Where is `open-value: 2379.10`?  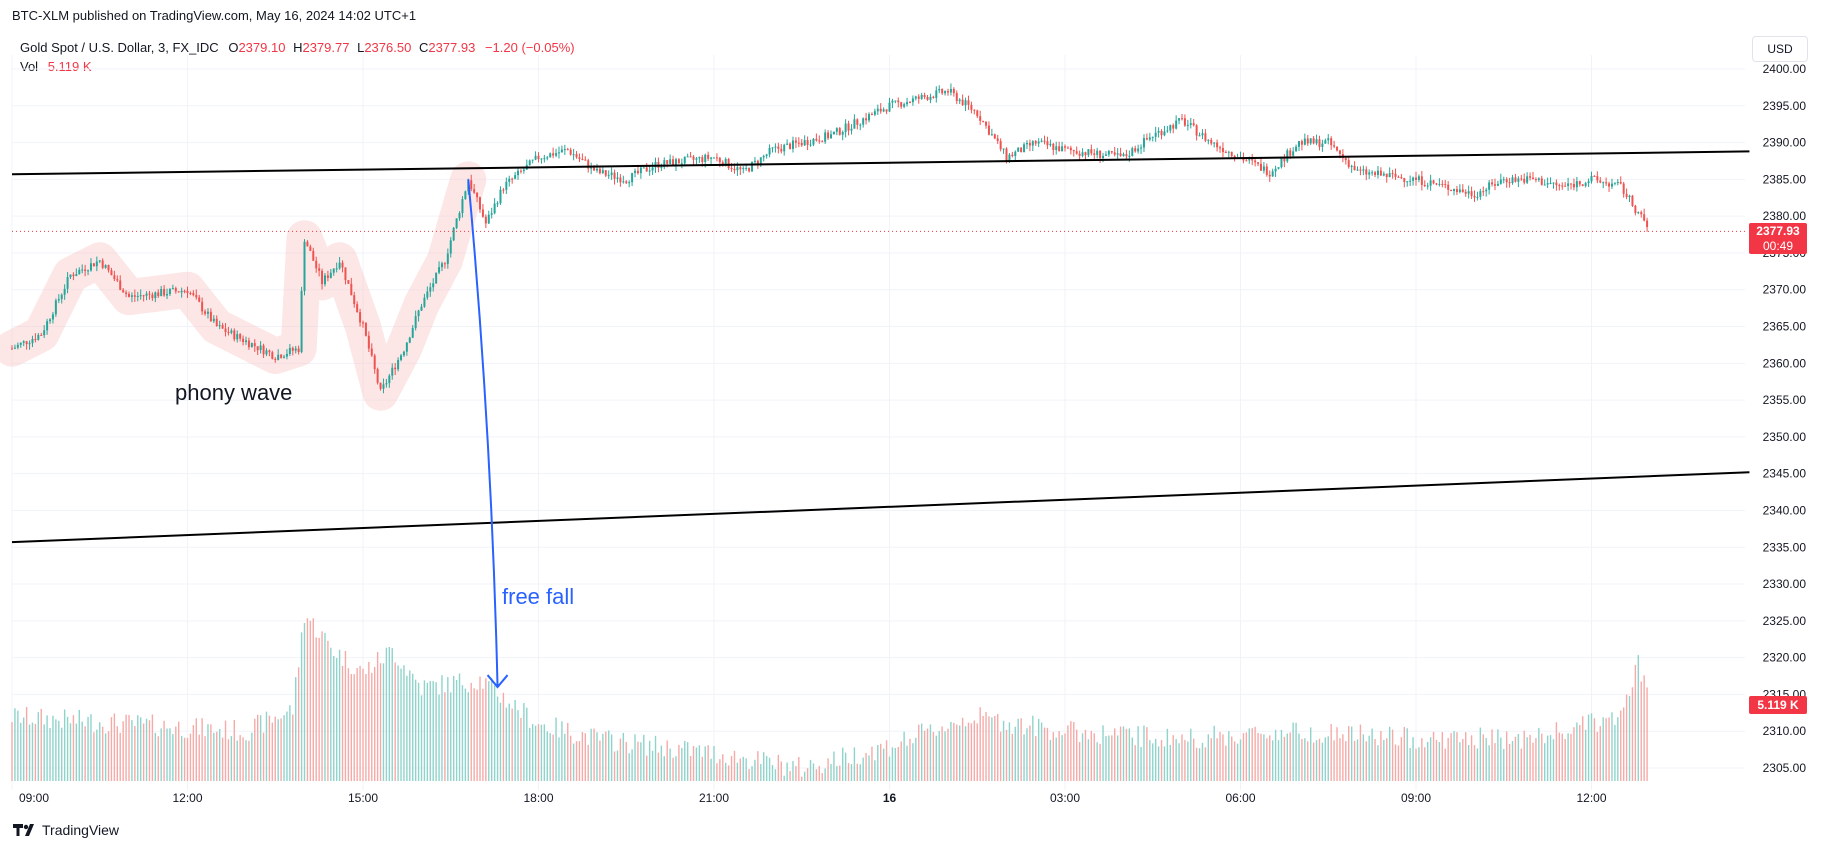
open-value: 2379.10 is located at coordinates (262, 47).